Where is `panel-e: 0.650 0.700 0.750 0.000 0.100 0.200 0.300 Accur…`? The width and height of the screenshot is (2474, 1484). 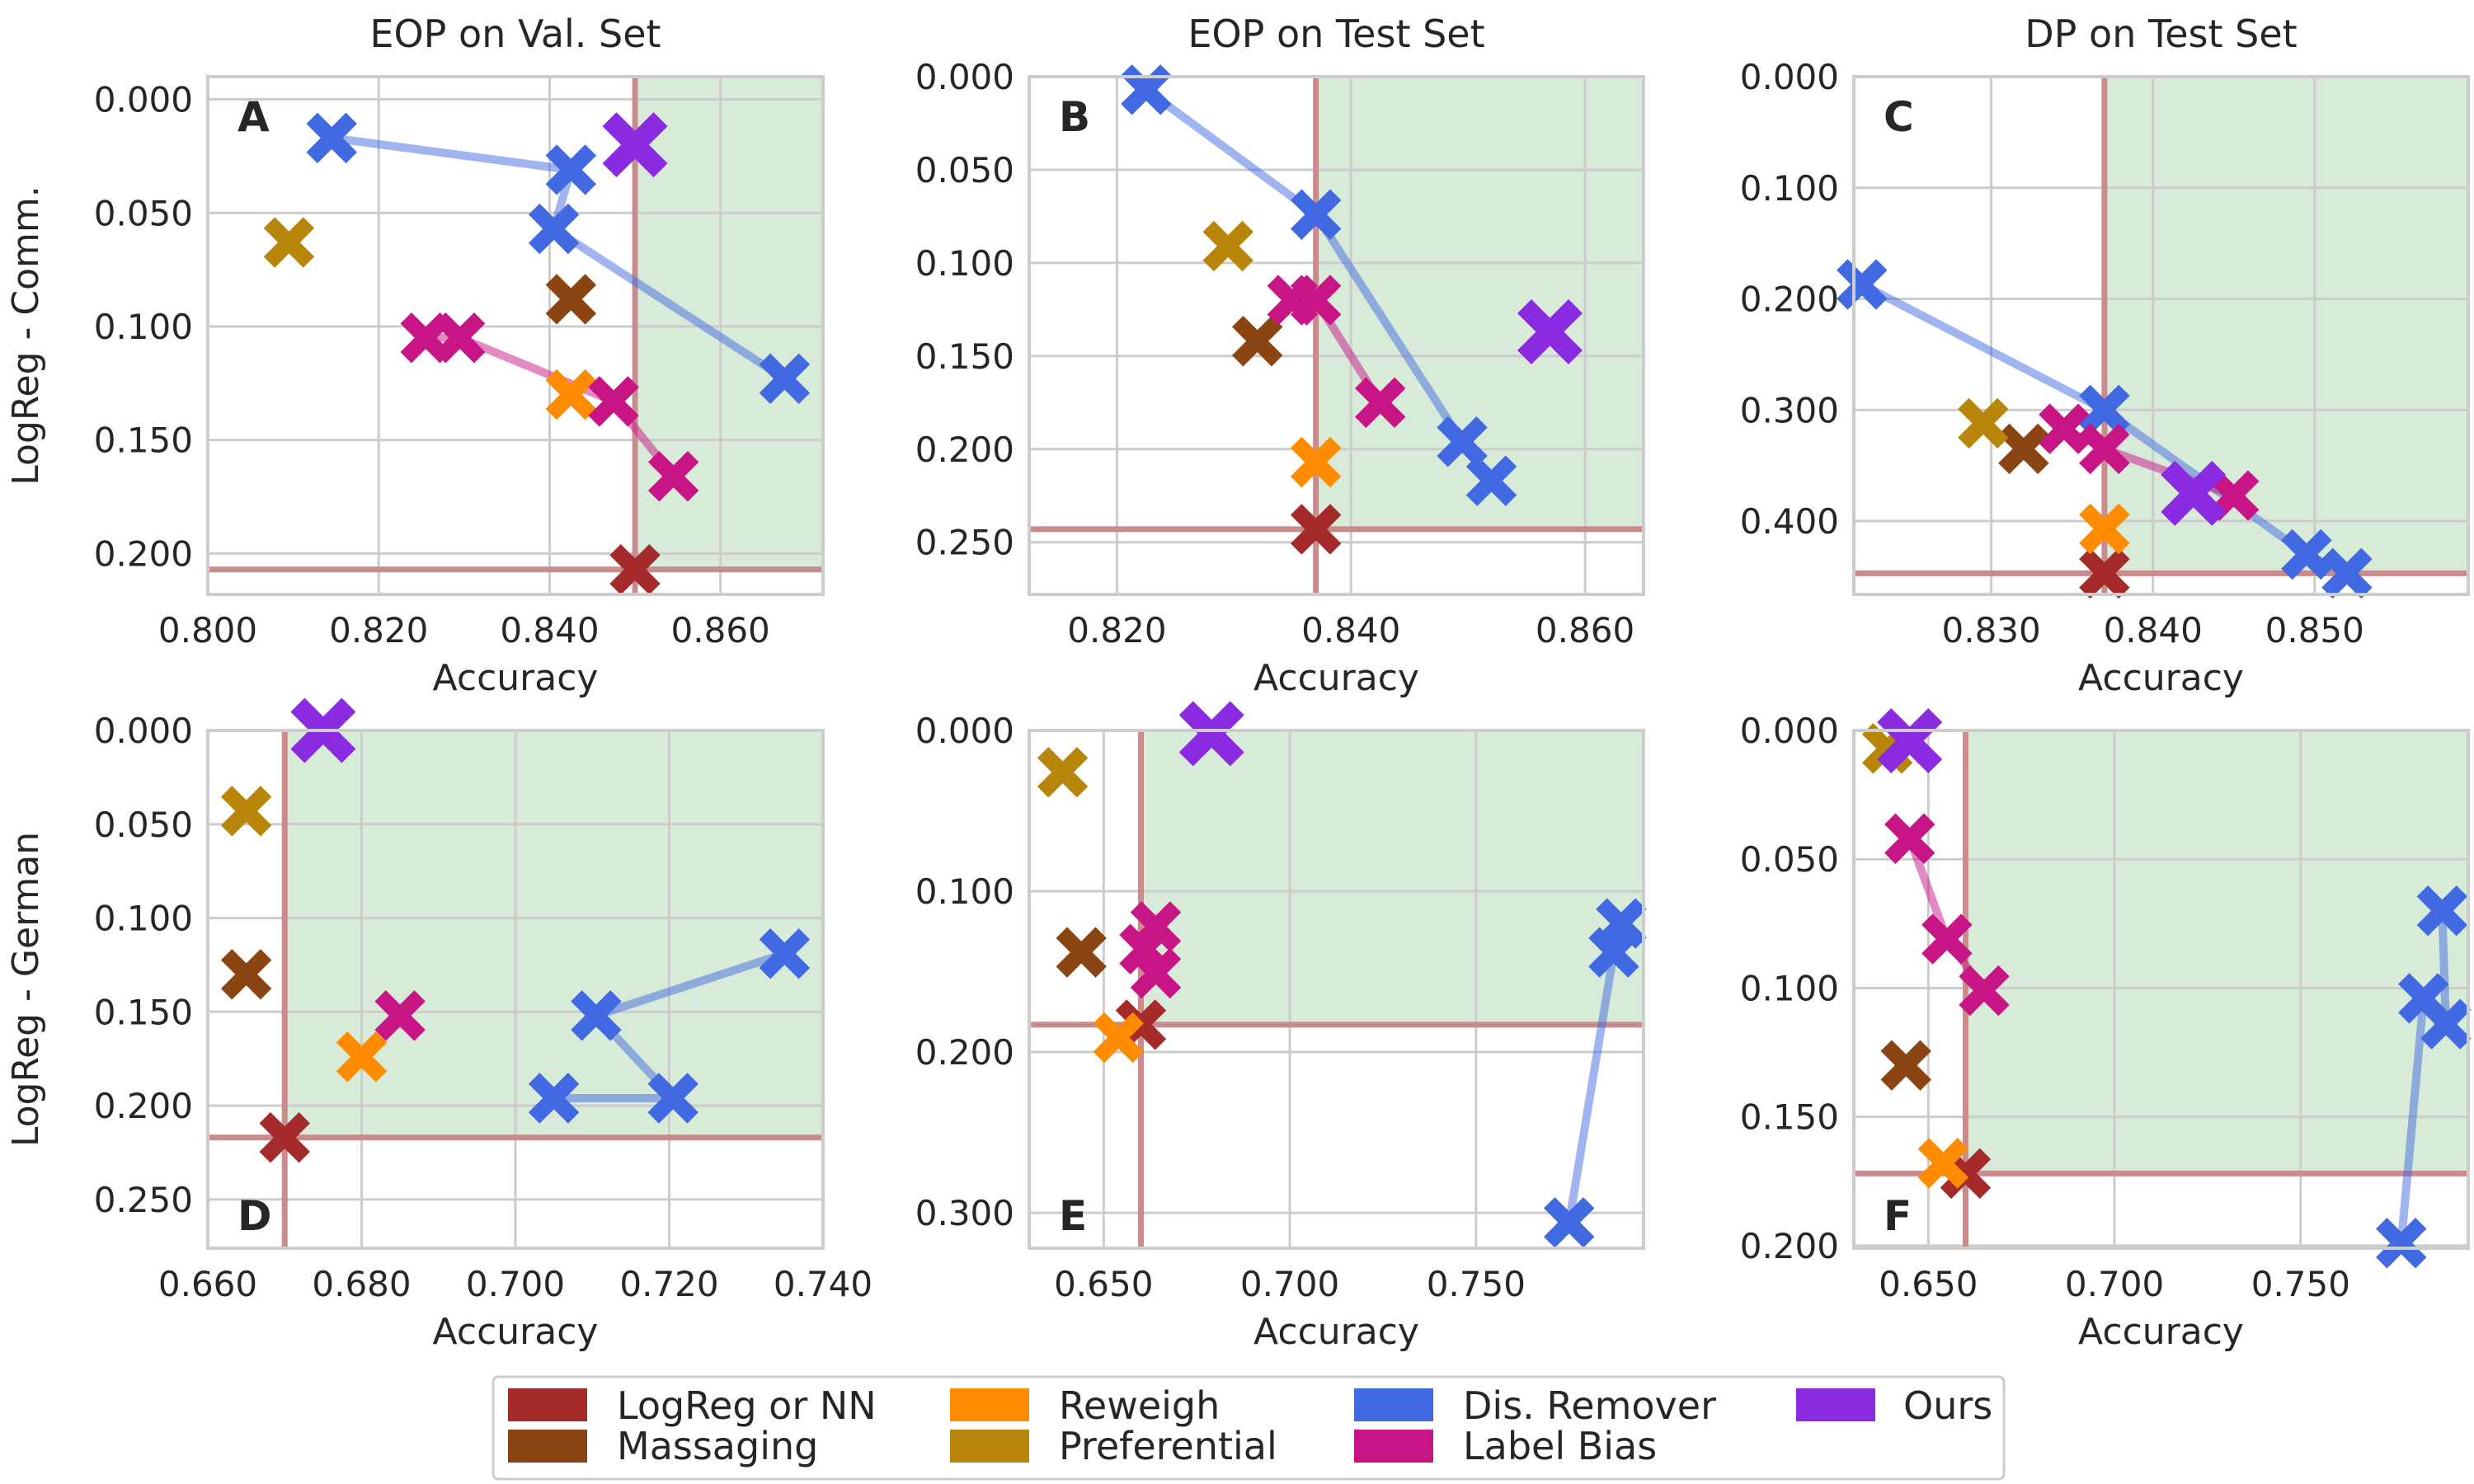
panel-e: 0.650 0.700 0.750 0.000 0.100 0.200 0.300 Accur… is located at coordinates (1281, 1027).